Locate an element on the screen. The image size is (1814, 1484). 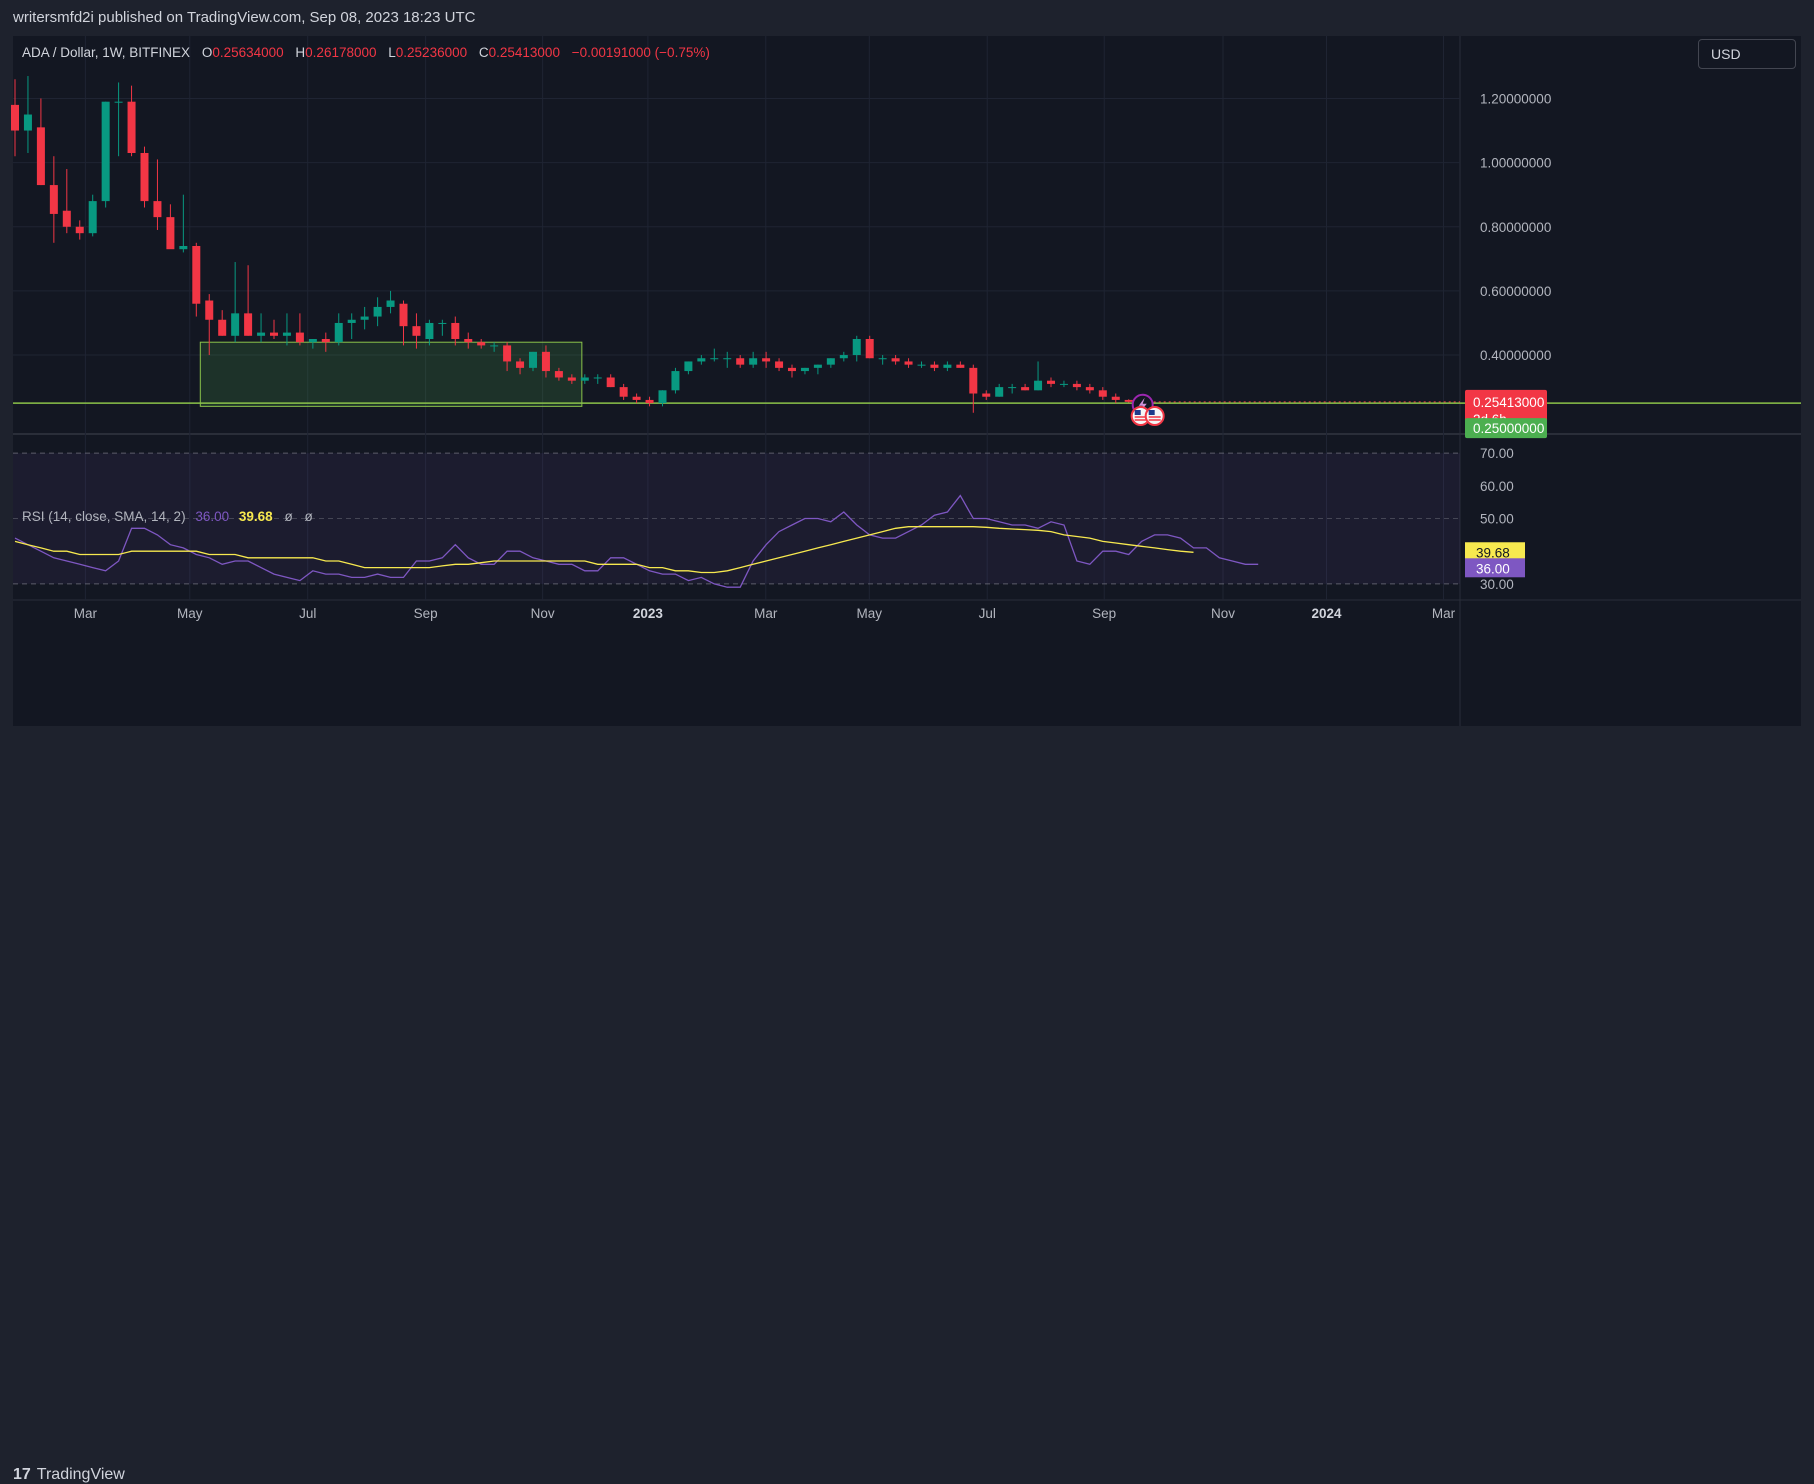
open-value: 0.25634000 is located at coordinates (248, 52).